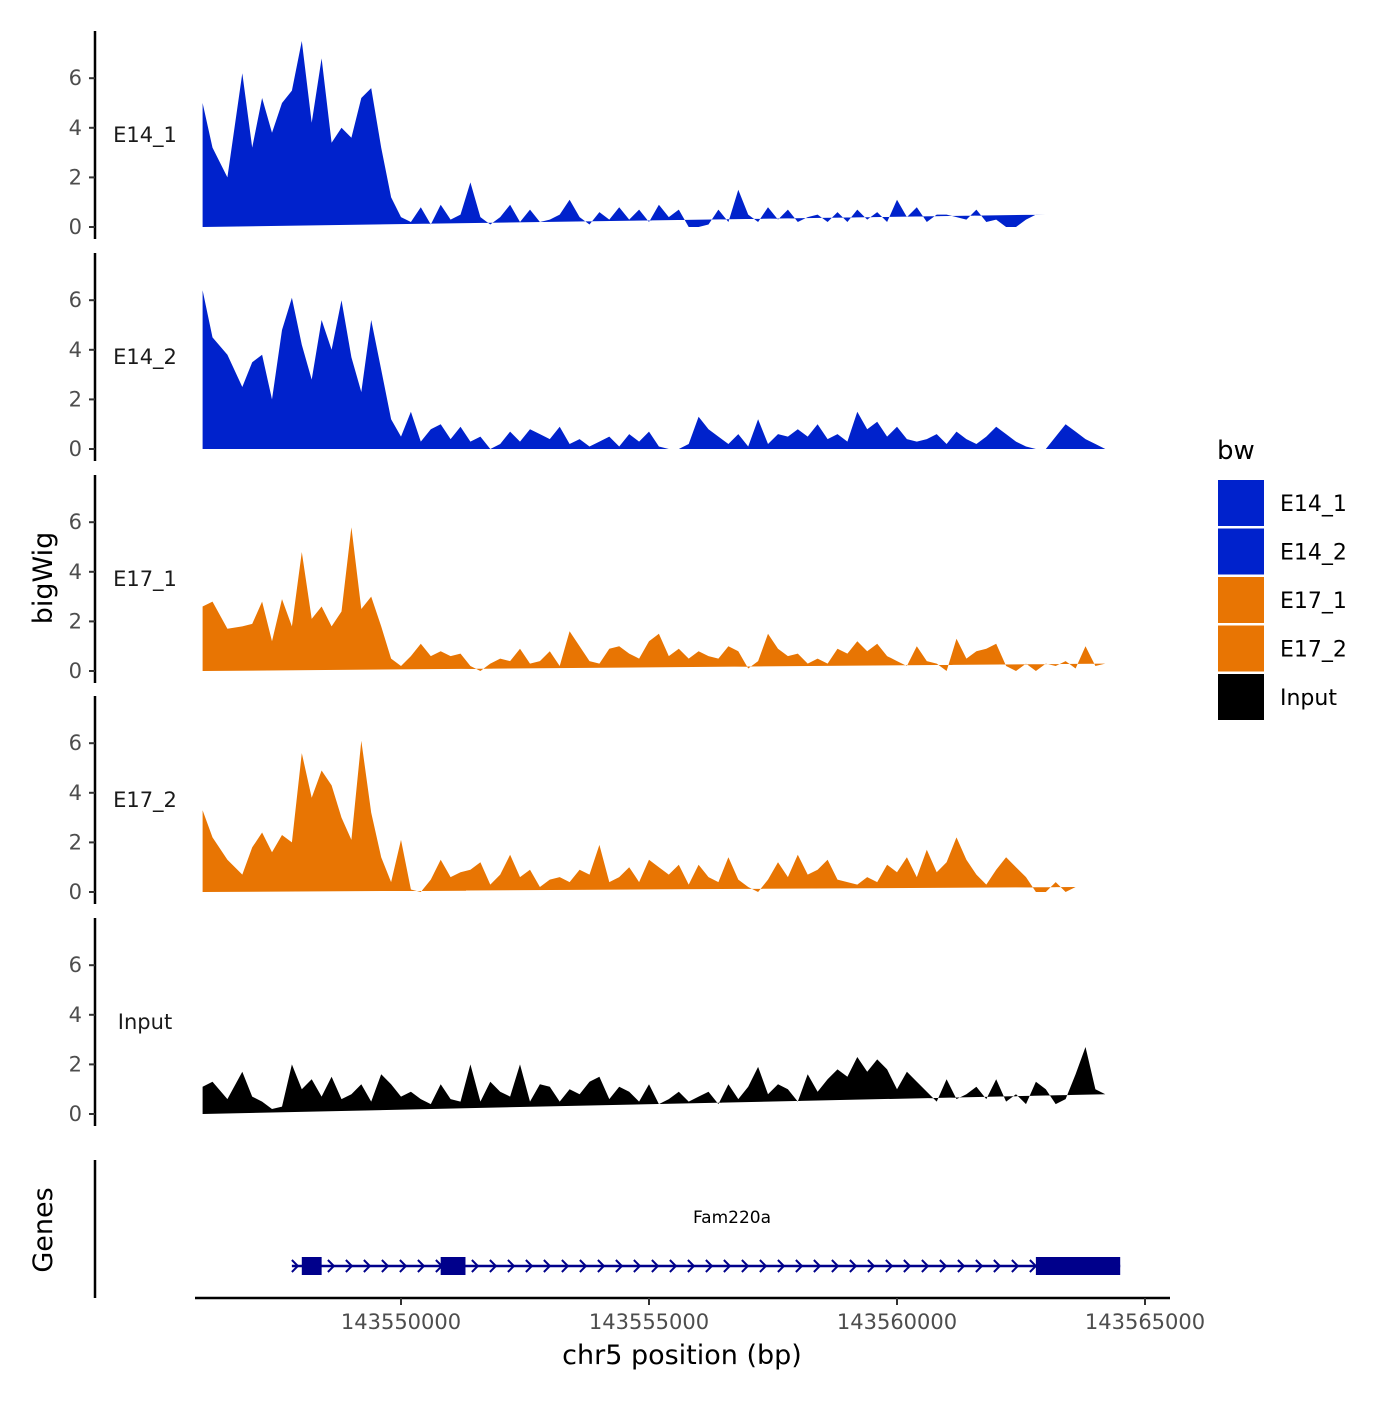  I want to click on legend-label: E14_2, so click(1313, 553).